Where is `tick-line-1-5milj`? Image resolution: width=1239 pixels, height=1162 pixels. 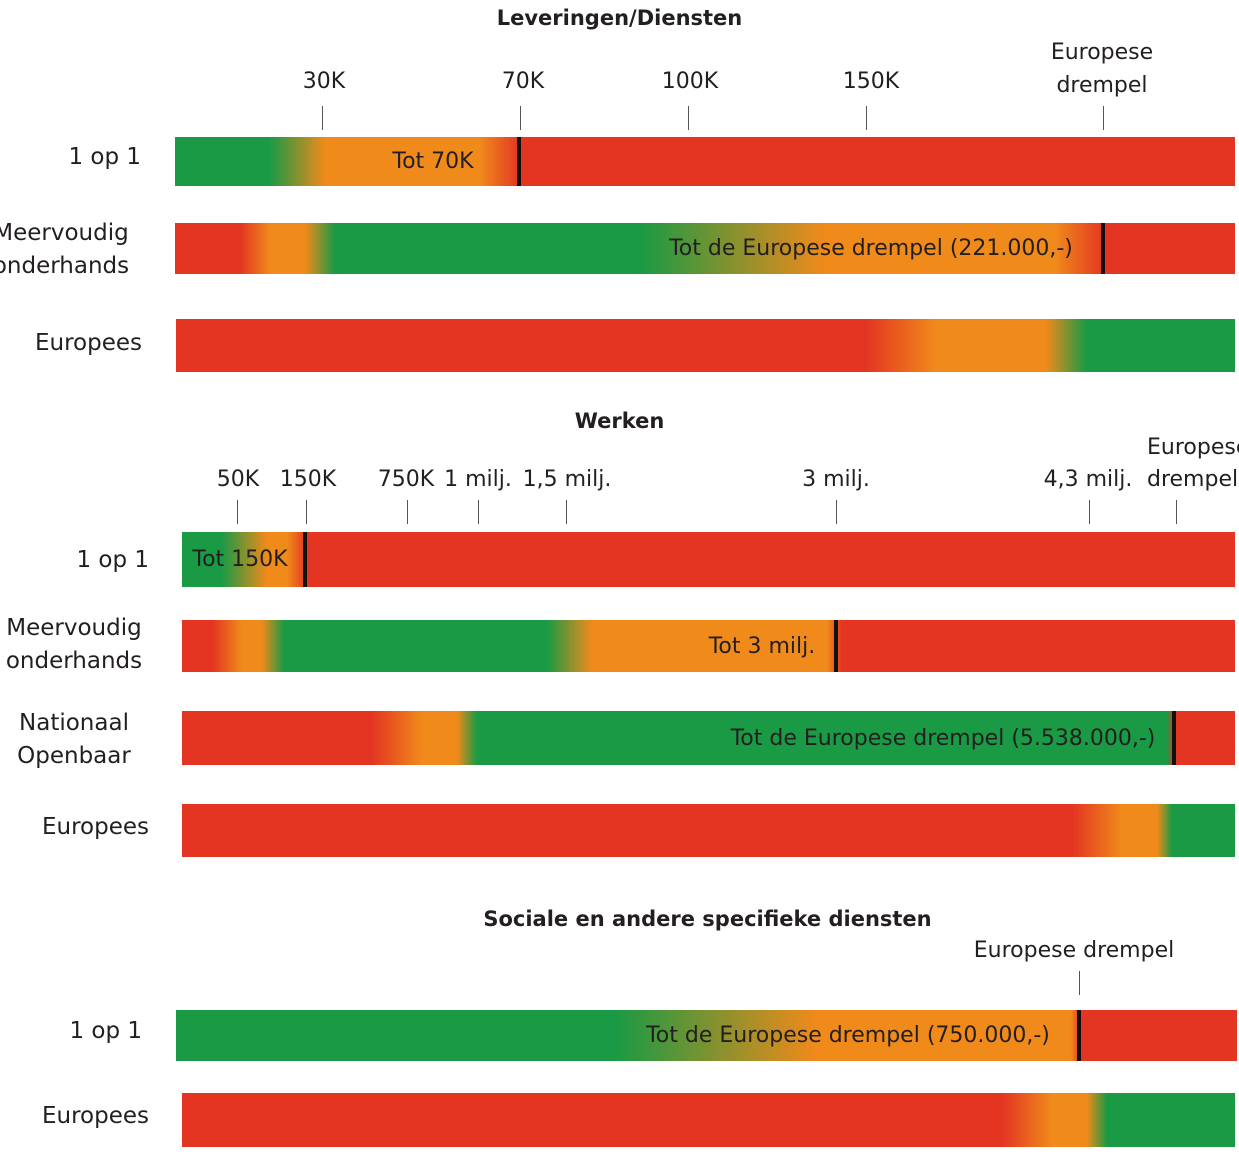 tick-line-1-5milj is located at coordinates (566, 512).